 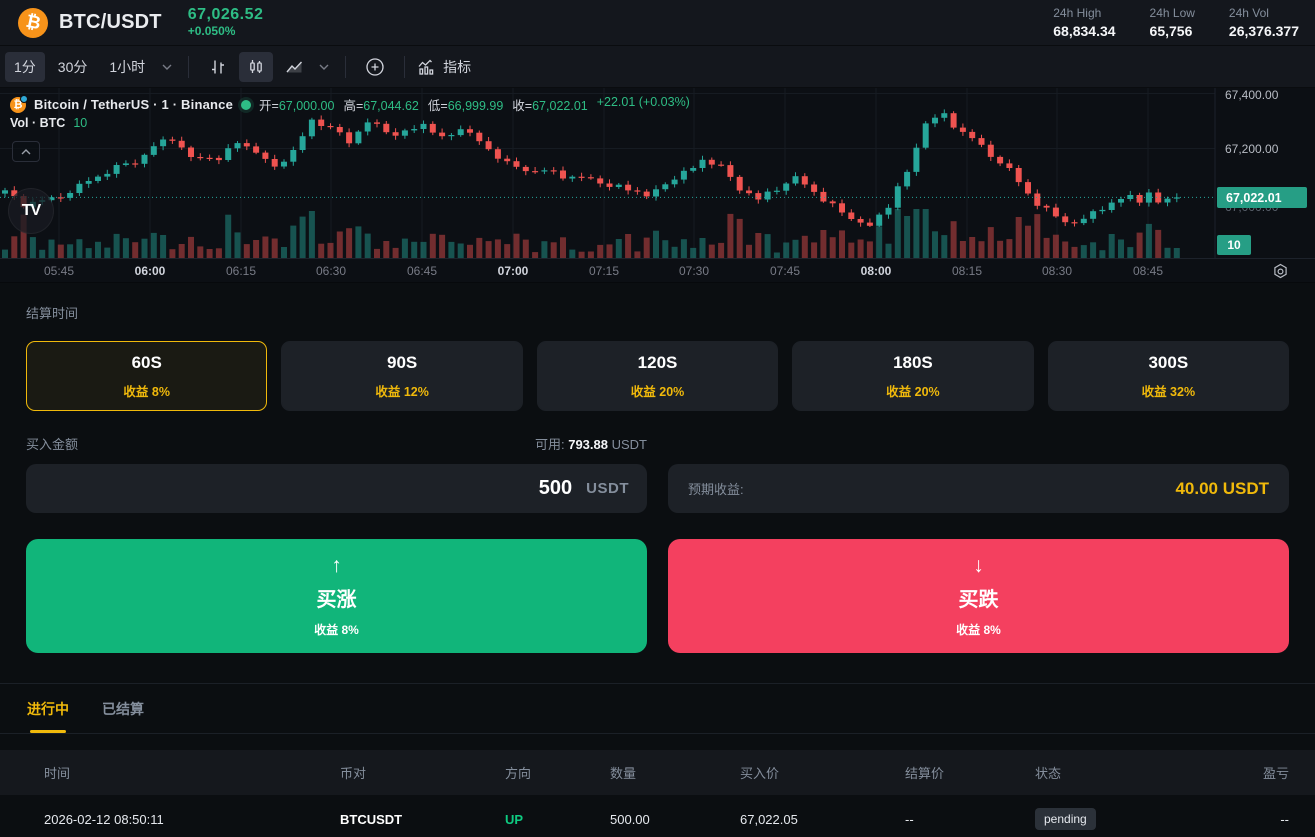 What do you see at coordinates (31, 211) in the screenshot?
I see `tradingview-watermark-icon: TV` at bounding box center [31, 211].